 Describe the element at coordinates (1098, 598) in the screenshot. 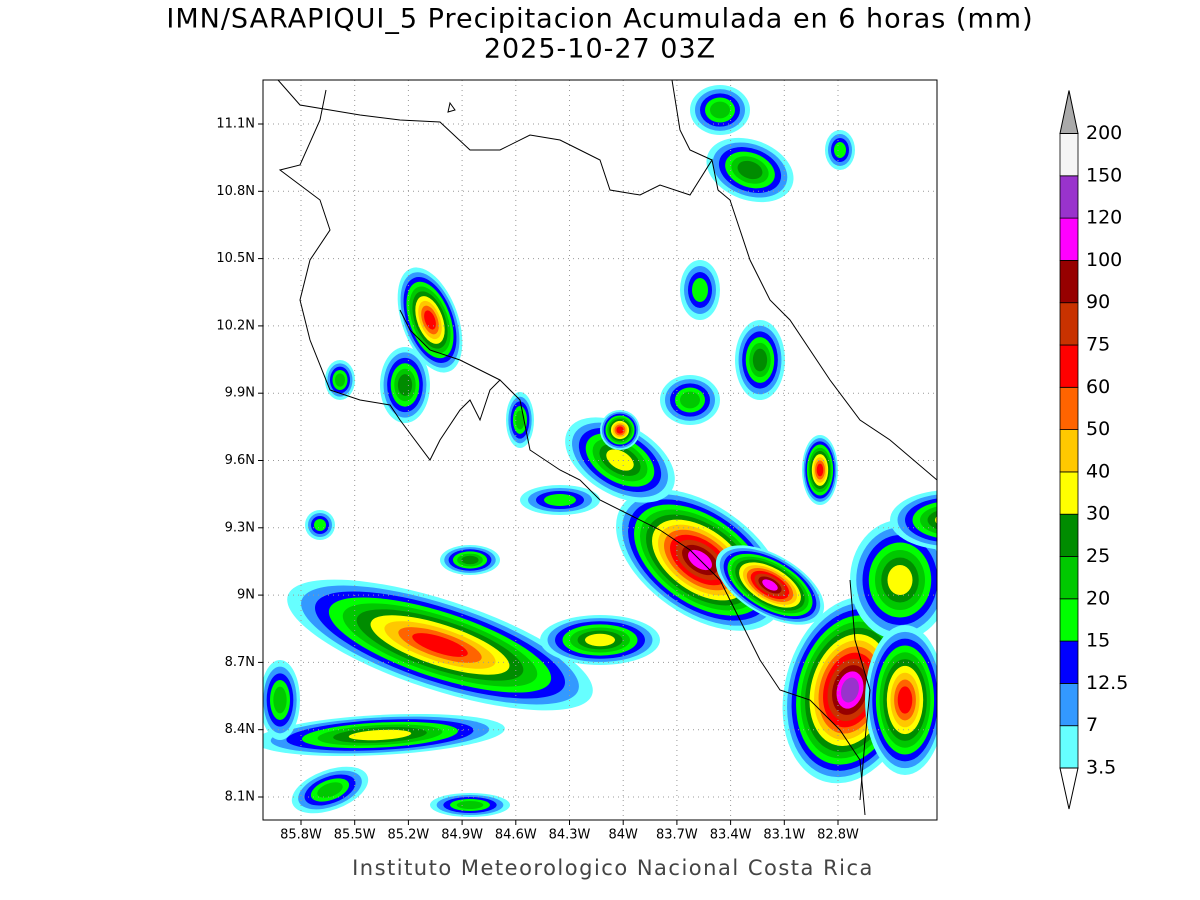

I see `colorbar-label: 20` at that location.